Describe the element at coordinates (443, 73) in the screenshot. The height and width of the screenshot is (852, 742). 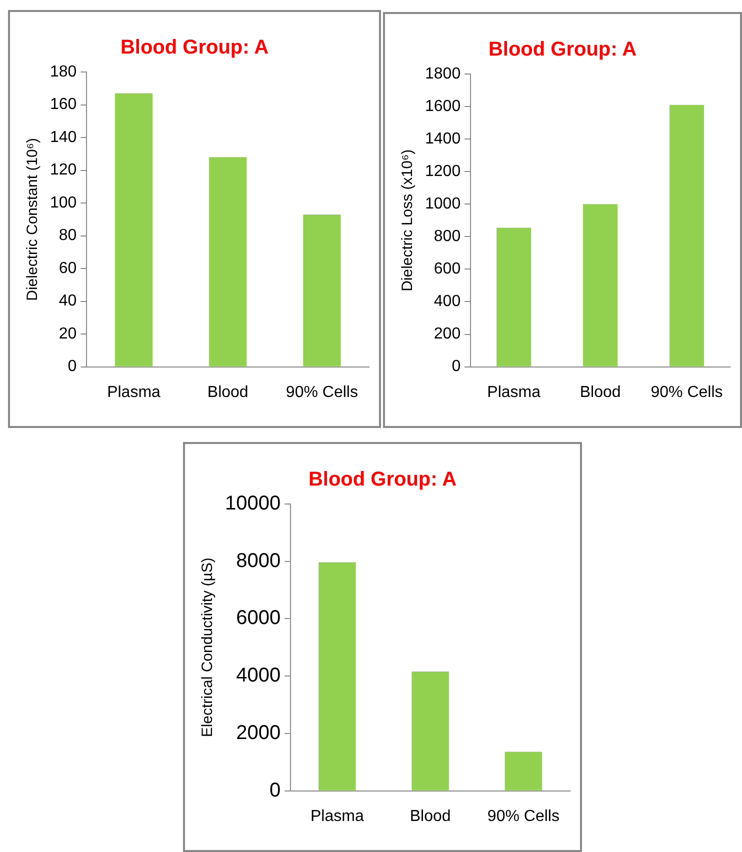
I see `y-tick-label: 1800` at that location.